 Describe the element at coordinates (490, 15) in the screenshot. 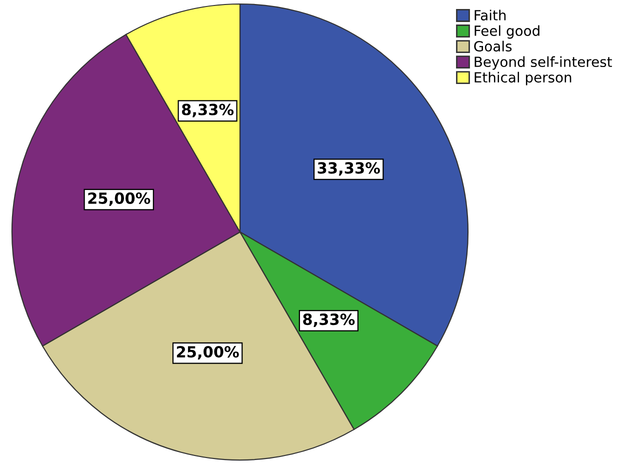

I see `legend-label: Faith` at that location.